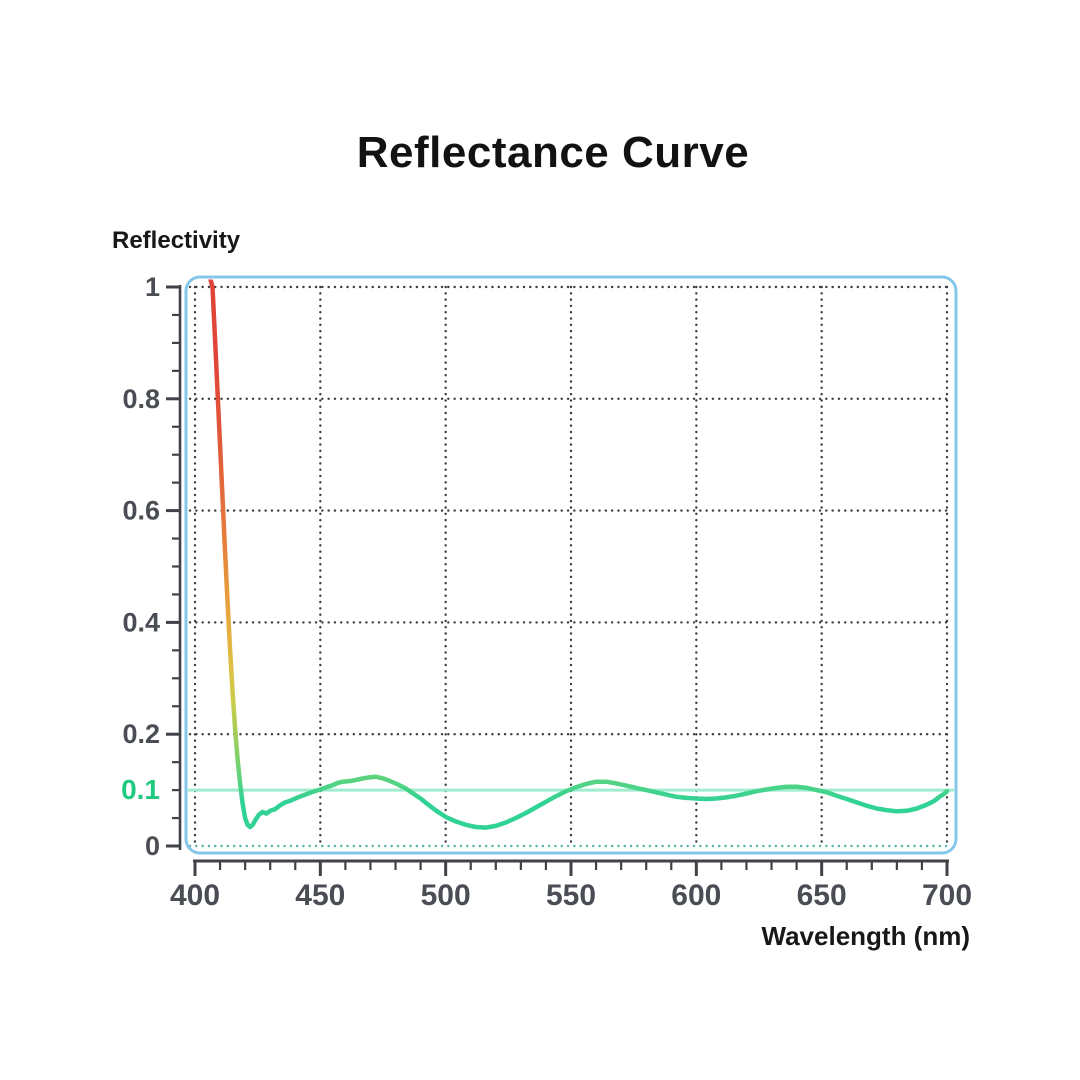  What do you see at coordinates (446, 895) in the screenshot?
I see `x-tick-label: 500` at bounding box center [446, 895].